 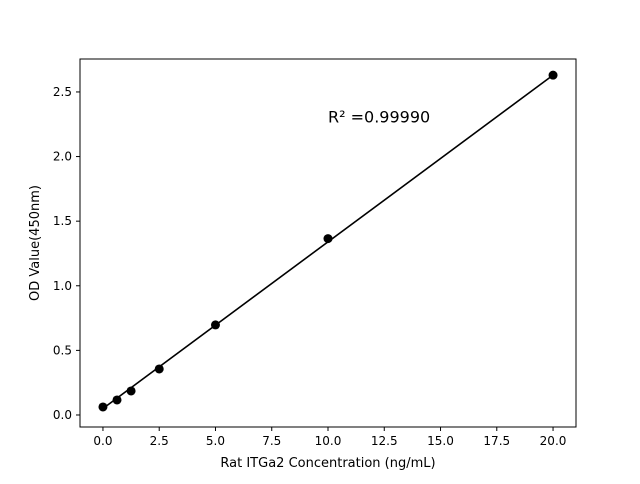 What do you see at coordinates (66, 253) in the screenshot?
I see `y-axis: 0.0 0.5 1.0 1.5 2.0 2.5` at bounding box center [66, 253].